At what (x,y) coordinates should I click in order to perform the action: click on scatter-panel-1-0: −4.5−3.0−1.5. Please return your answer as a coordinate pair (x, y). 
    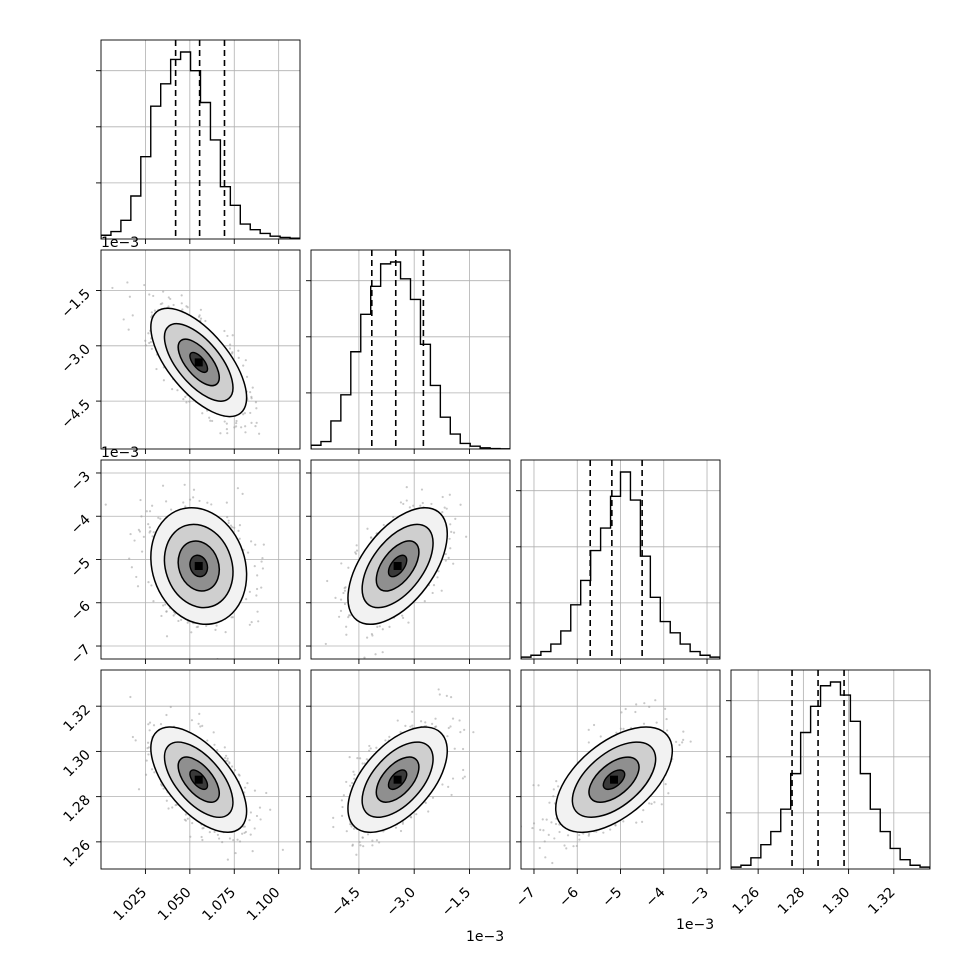
    Looking at the image, I should click on (179, 351).